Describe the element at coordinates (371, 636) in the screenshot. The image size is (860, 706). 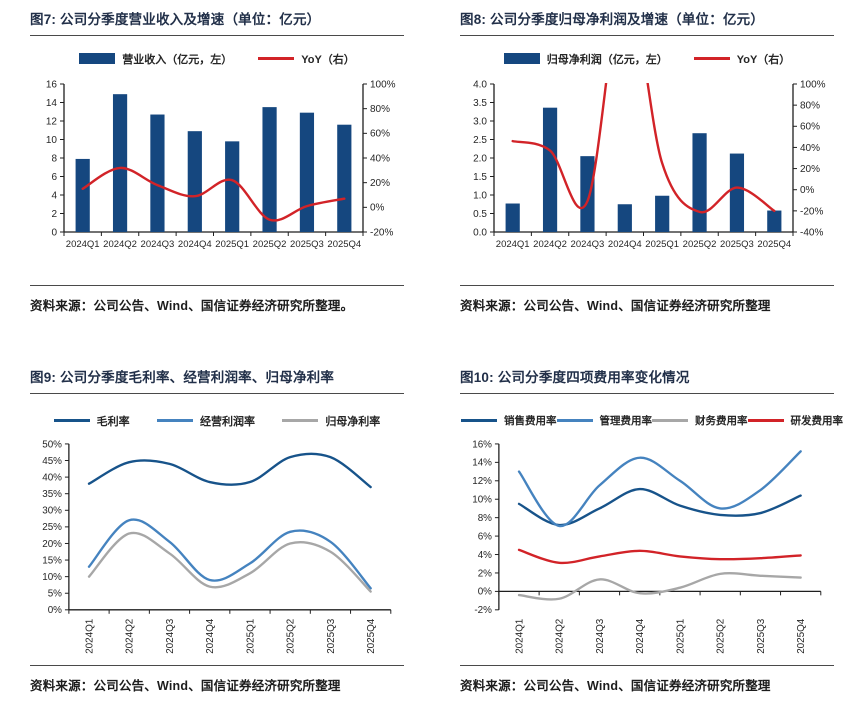
I see `x-axis-category-label: 2025Q4` at that location.